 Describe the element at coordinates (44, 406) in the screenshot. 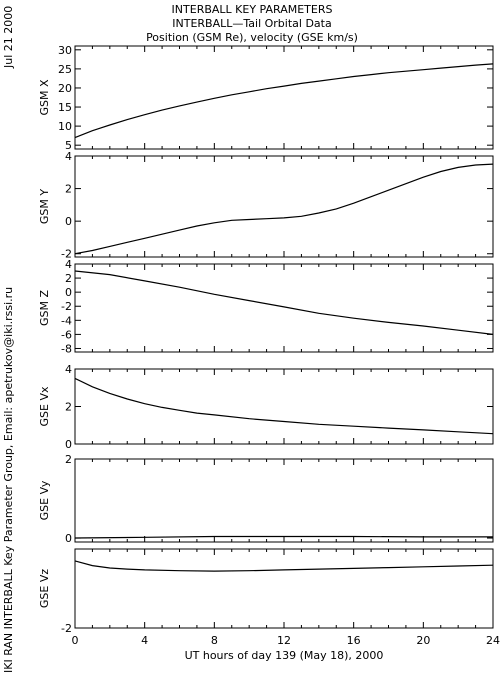

I see `y-axis-label: GSE Vx` at that location.